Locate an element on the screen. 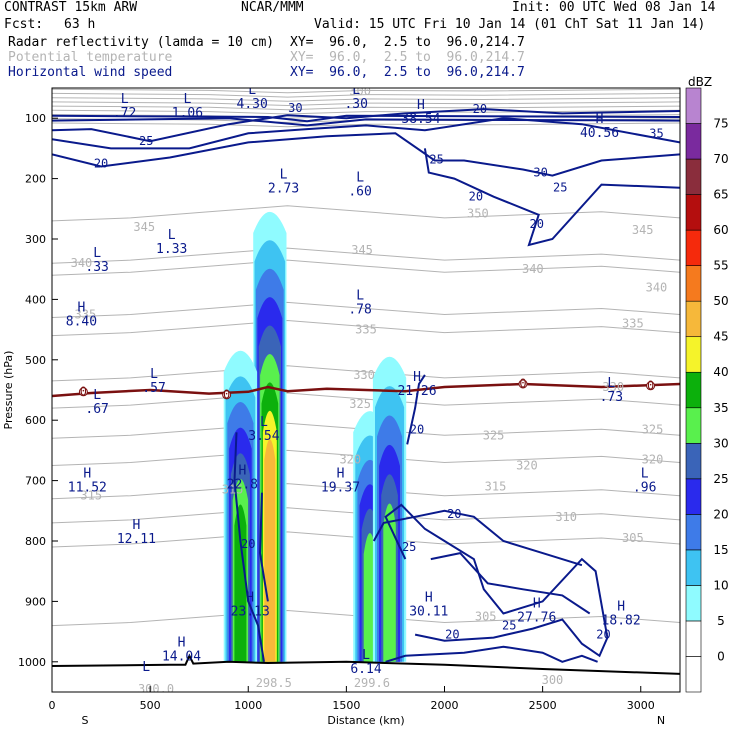  theta-label: 300 is located at coordinates (553, 680).